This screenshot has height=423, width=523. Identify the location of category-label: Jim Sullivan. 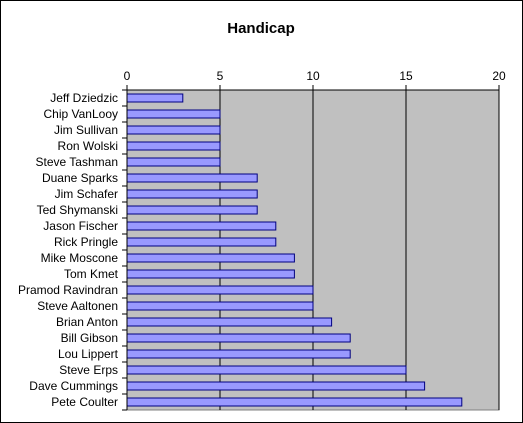
(86, 130).